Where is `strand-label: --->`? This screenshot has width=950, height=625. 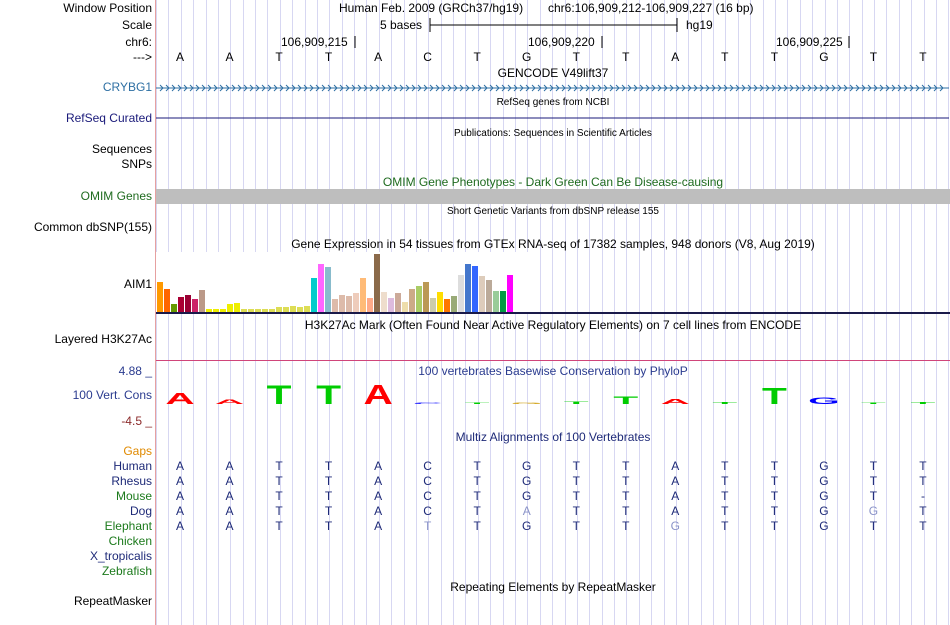 strand-label: ---> is located at coordinates (142, 57).